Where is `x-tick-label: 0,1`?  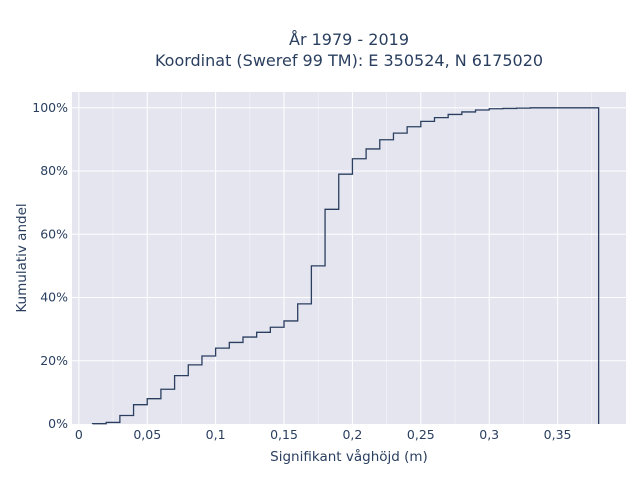 x-tick-label: 0,1 is located at coordinates (216, 434).